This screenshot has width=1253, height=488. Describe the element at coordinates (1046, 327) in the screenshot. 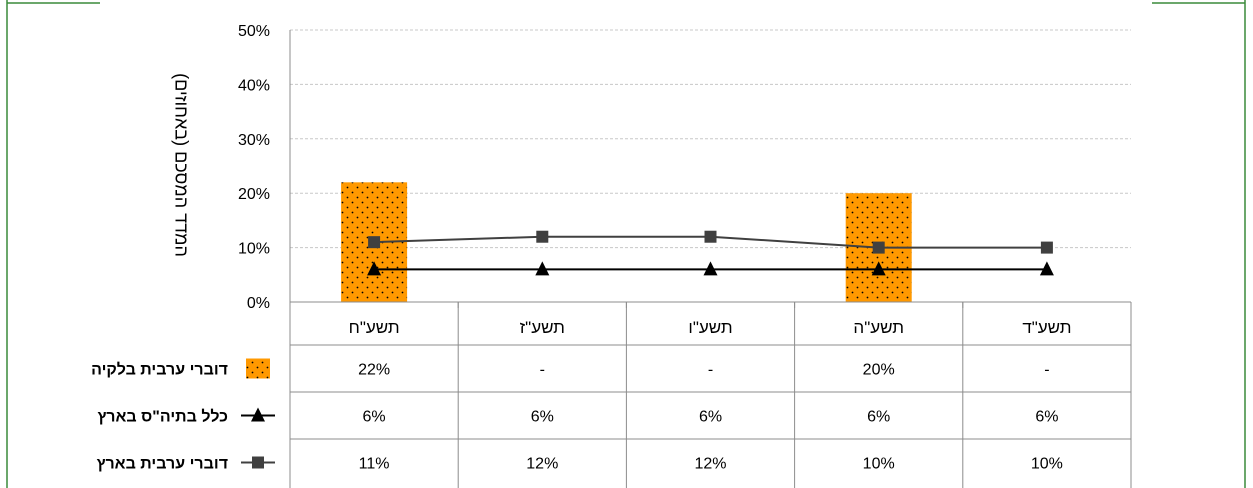

I see `category-label-0: תשע"ד` at that location.